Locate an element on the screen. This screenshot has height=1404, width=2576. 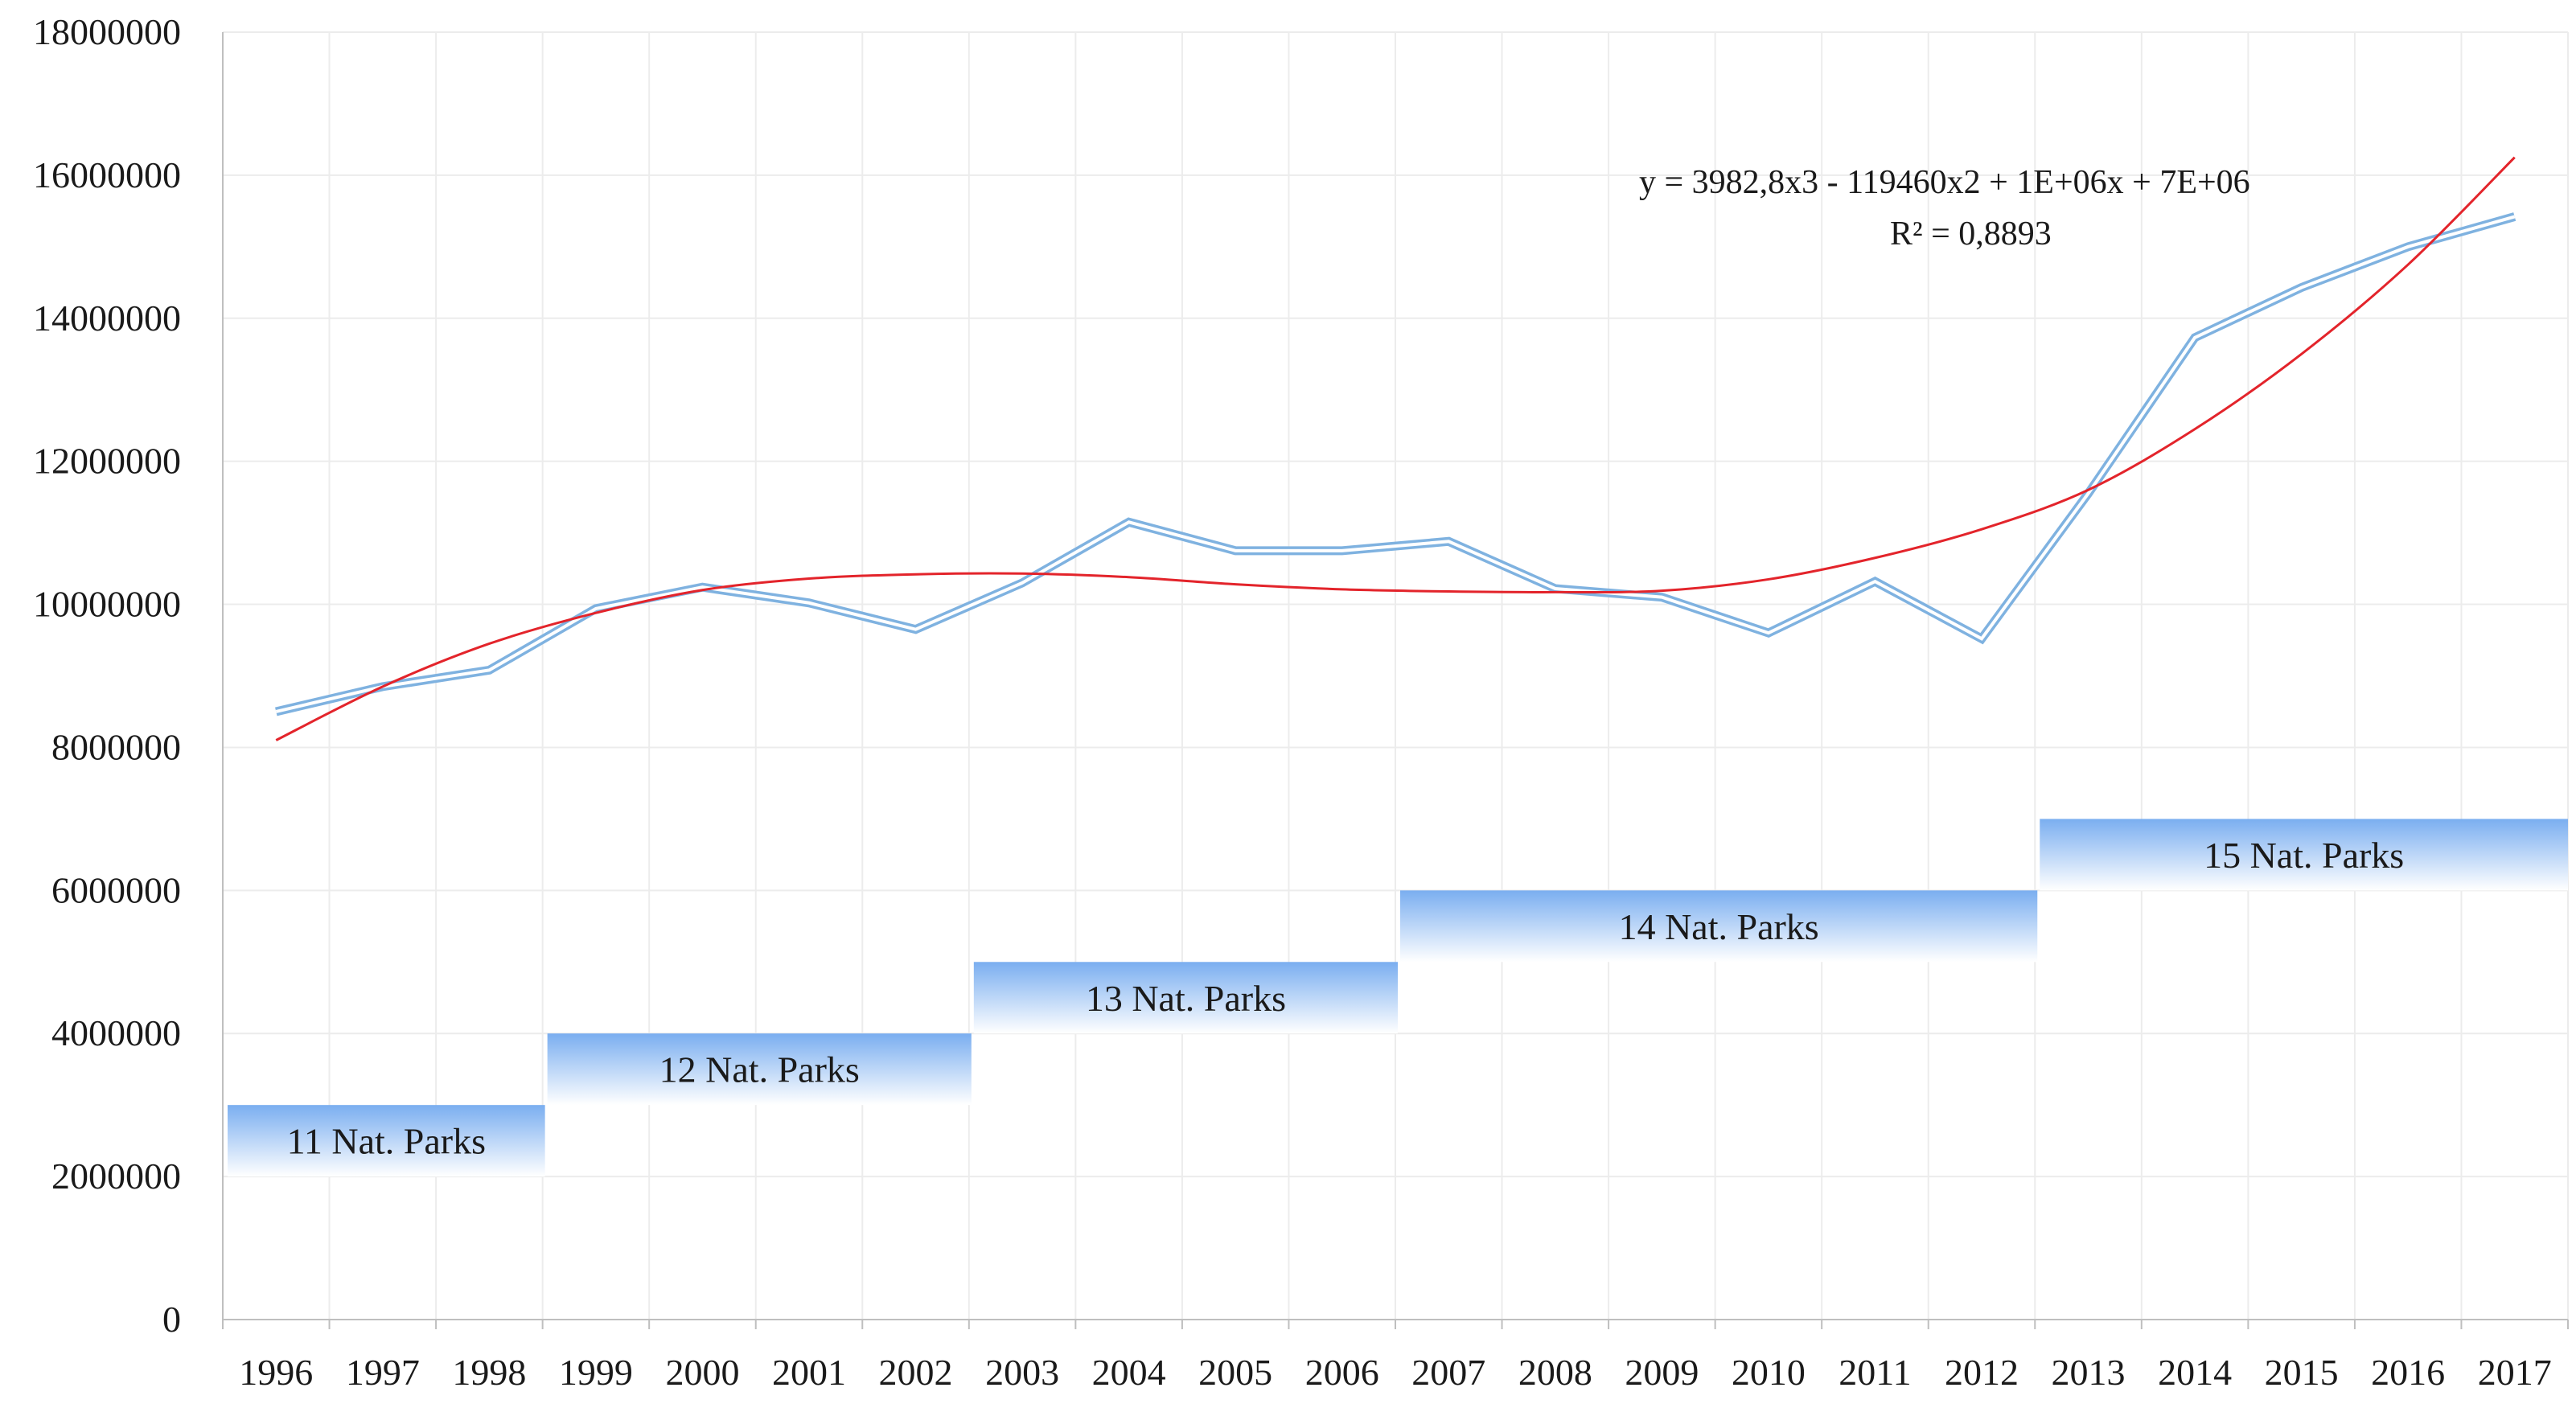
x-tick-label: 2006 is located at coordinates (1342, 1372).